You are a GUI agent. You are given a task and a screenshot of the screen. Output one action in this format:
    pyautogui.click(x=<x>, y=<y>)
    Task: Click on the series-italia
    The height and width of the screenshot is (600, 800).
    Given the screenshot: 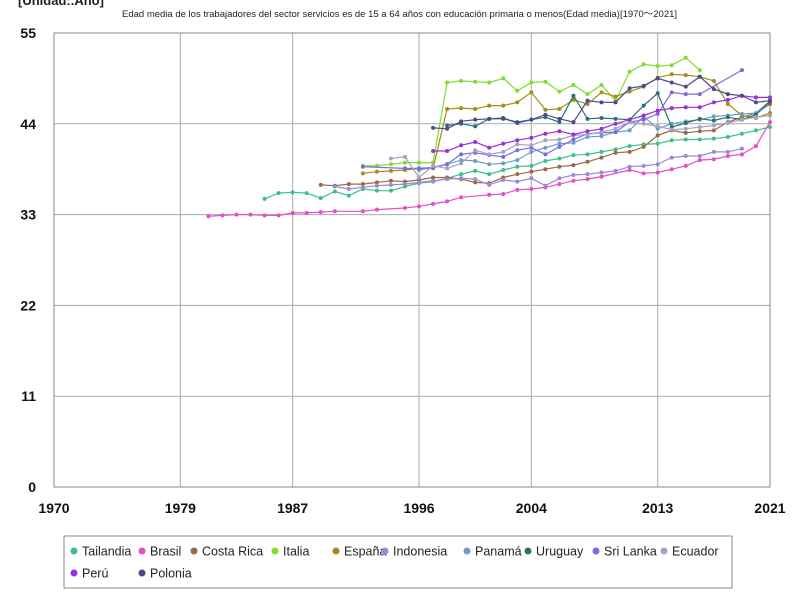 What is the action you would take?
    pyautogui.click(x=531, y=111)
    